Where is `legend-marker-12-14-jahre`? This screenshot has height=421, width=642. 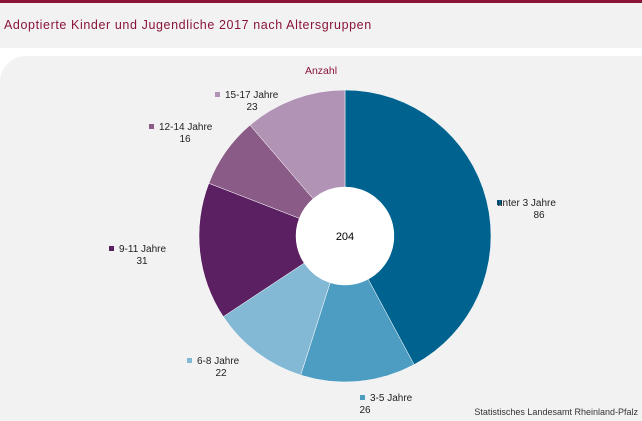 legend-marker-12-14-jahre is located at coordinates (151, 126).